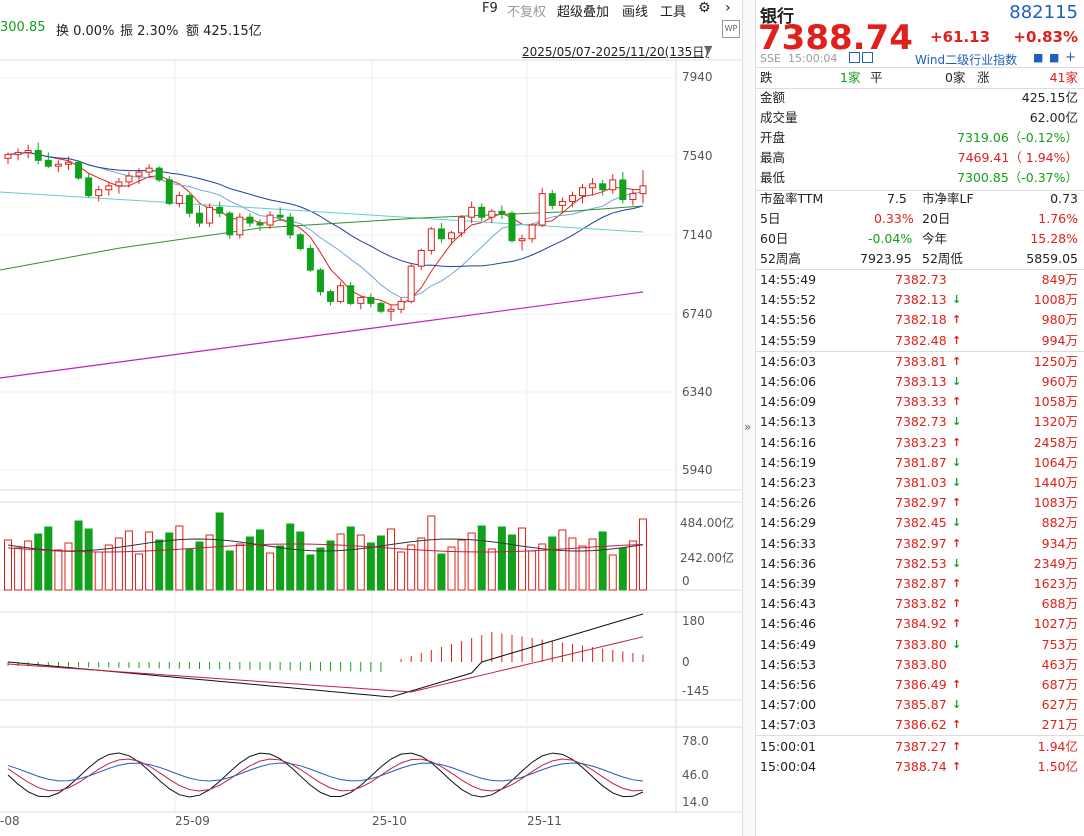  Describe the element at coordinates (1054, 57) in the screenshot. I see `alert-icon: ■` at that location.